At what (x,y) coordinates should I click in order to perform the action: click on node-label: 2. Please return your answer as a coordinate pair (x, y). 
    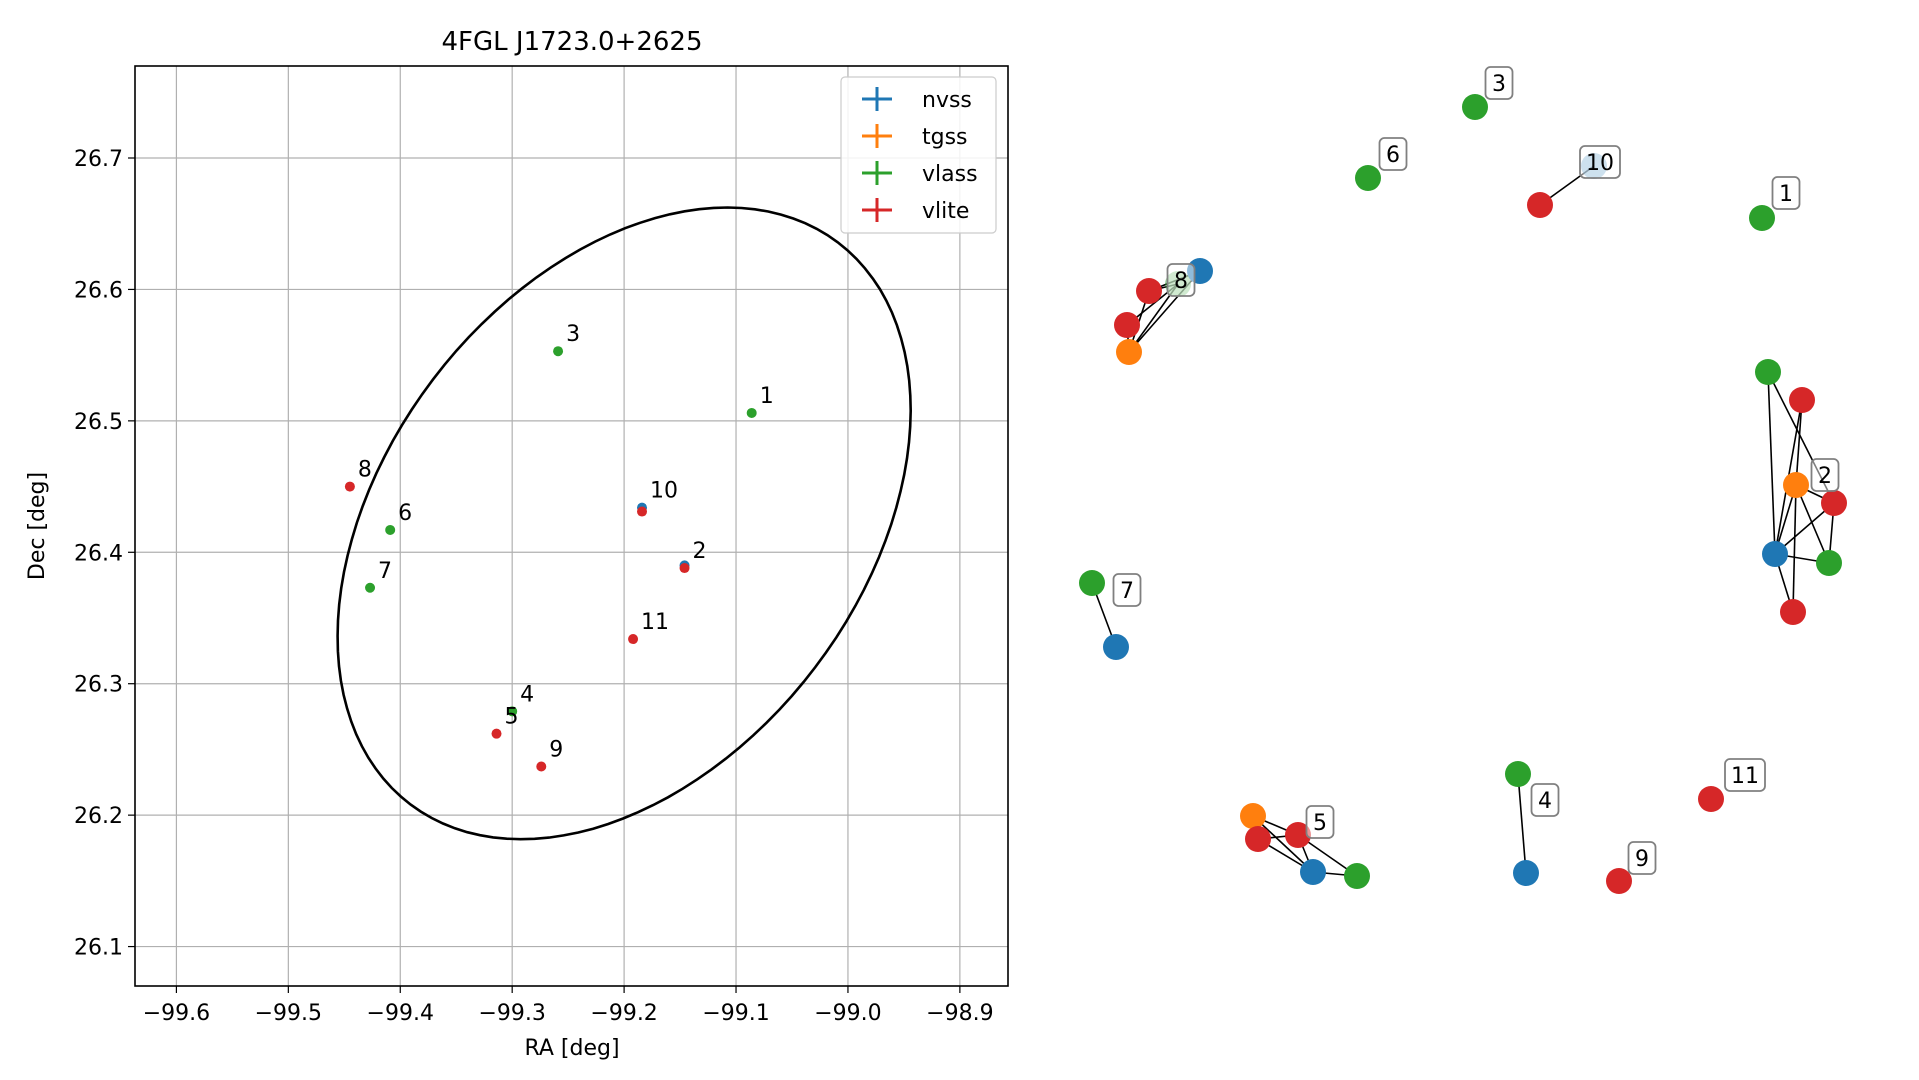
    Looking at the image, I should click on (1825, 475).